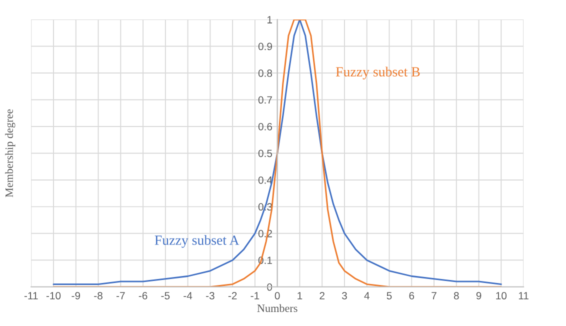  I want to click on y-tick-label: 1, so click(269, 20).